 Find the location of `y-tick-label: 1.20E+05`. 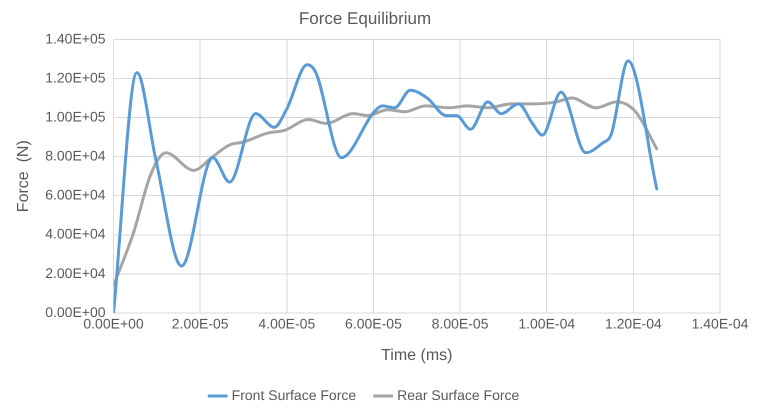

y-tick-label: 1.20E+05 is located at coordinates (75, 77).